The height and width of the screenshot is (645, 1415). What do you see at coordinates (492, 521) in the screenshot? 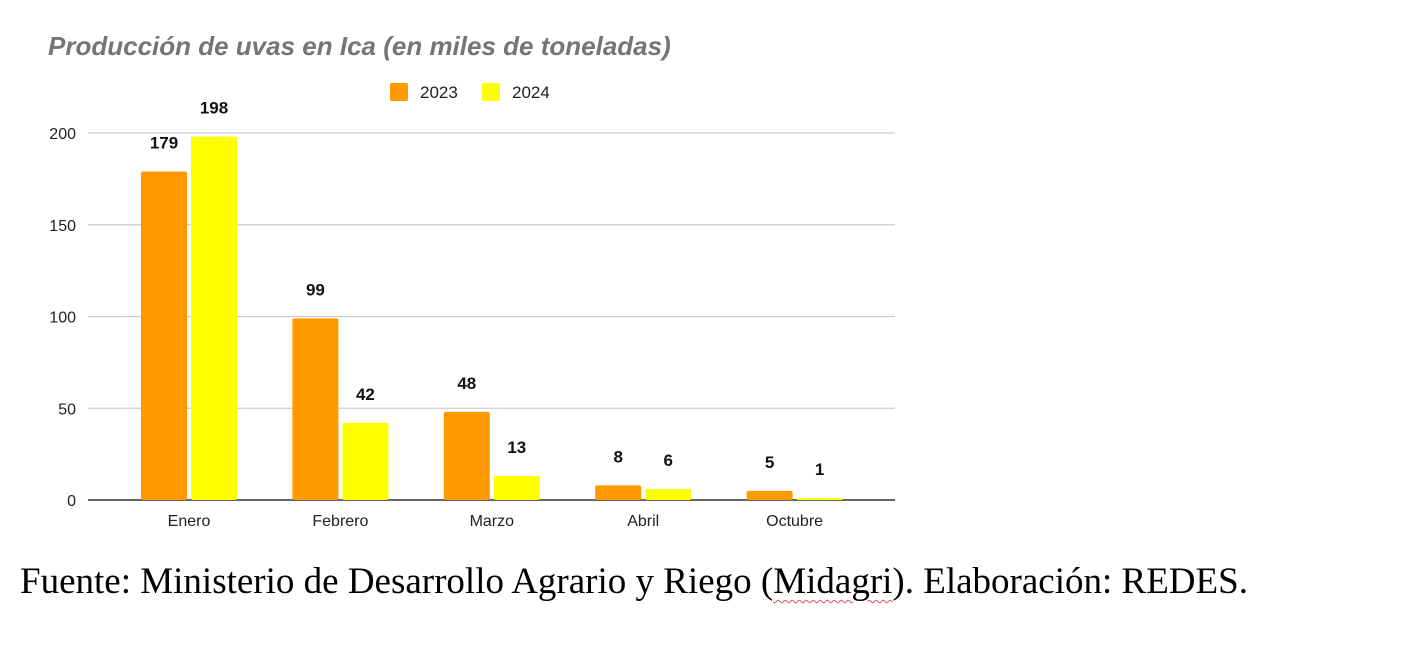
I see `x-tick-label: Marzo` at bounding box center [492, 521].